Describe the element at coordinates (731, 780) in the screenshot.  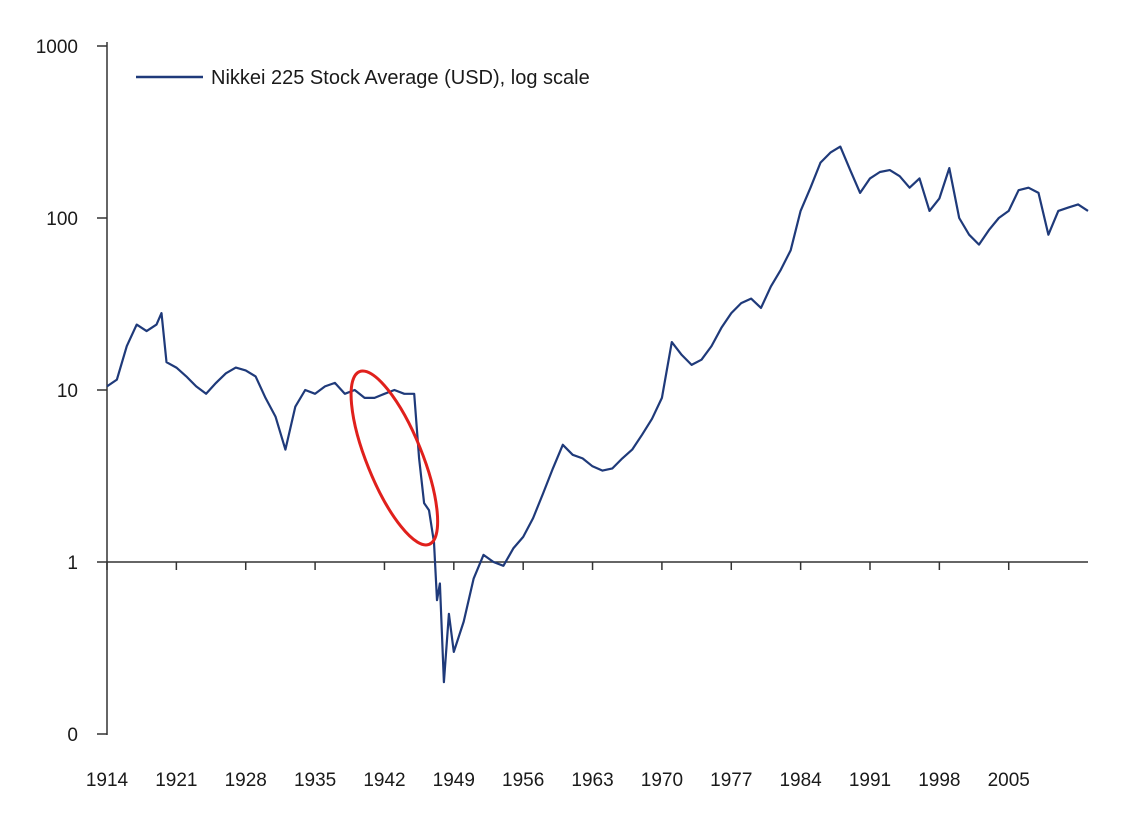
I see `x-tick-label: 1977` at that location.